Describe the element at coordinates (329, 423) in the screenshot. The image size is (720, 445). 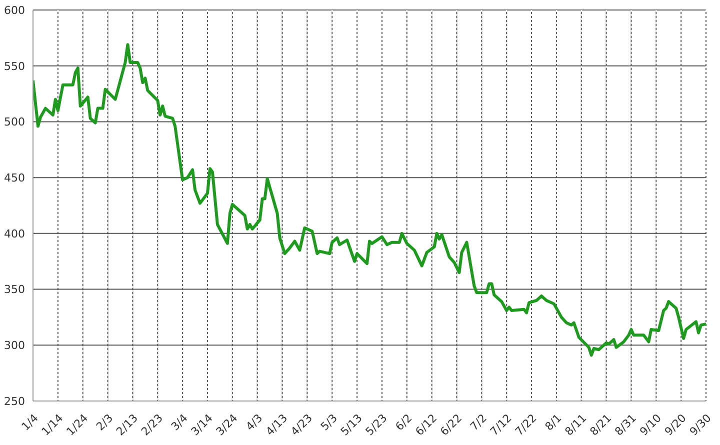
I see `x-tick-label: 5/3` at that location.